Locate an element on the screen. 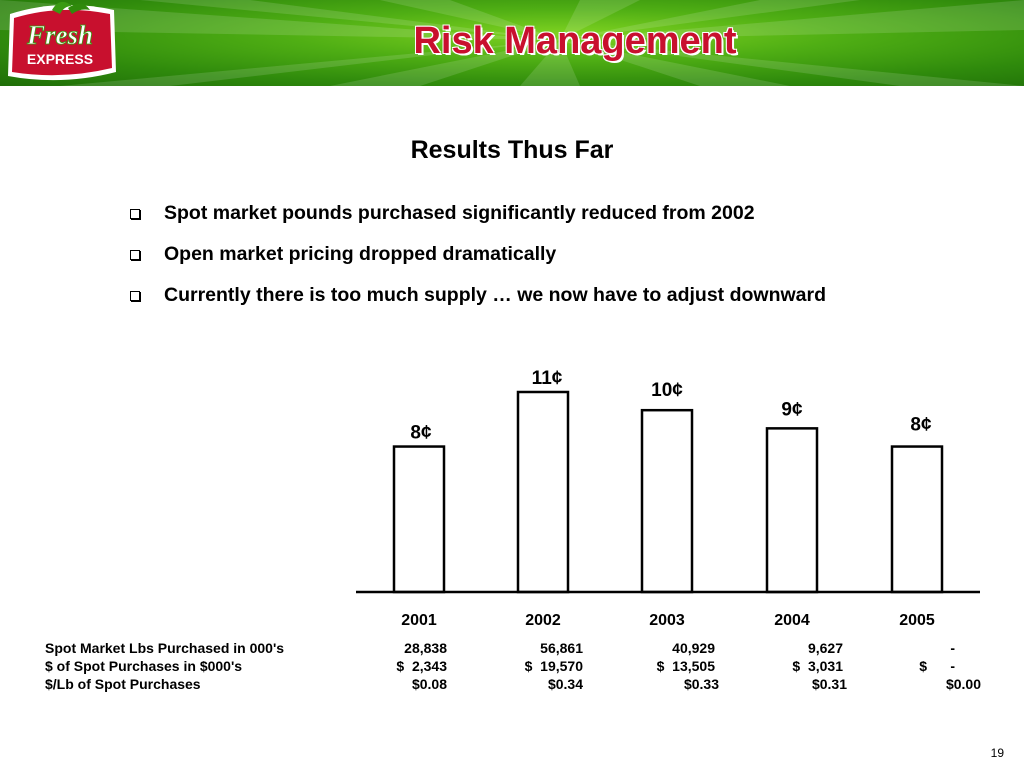  sunburst-background is located at coordinates (512, 43).